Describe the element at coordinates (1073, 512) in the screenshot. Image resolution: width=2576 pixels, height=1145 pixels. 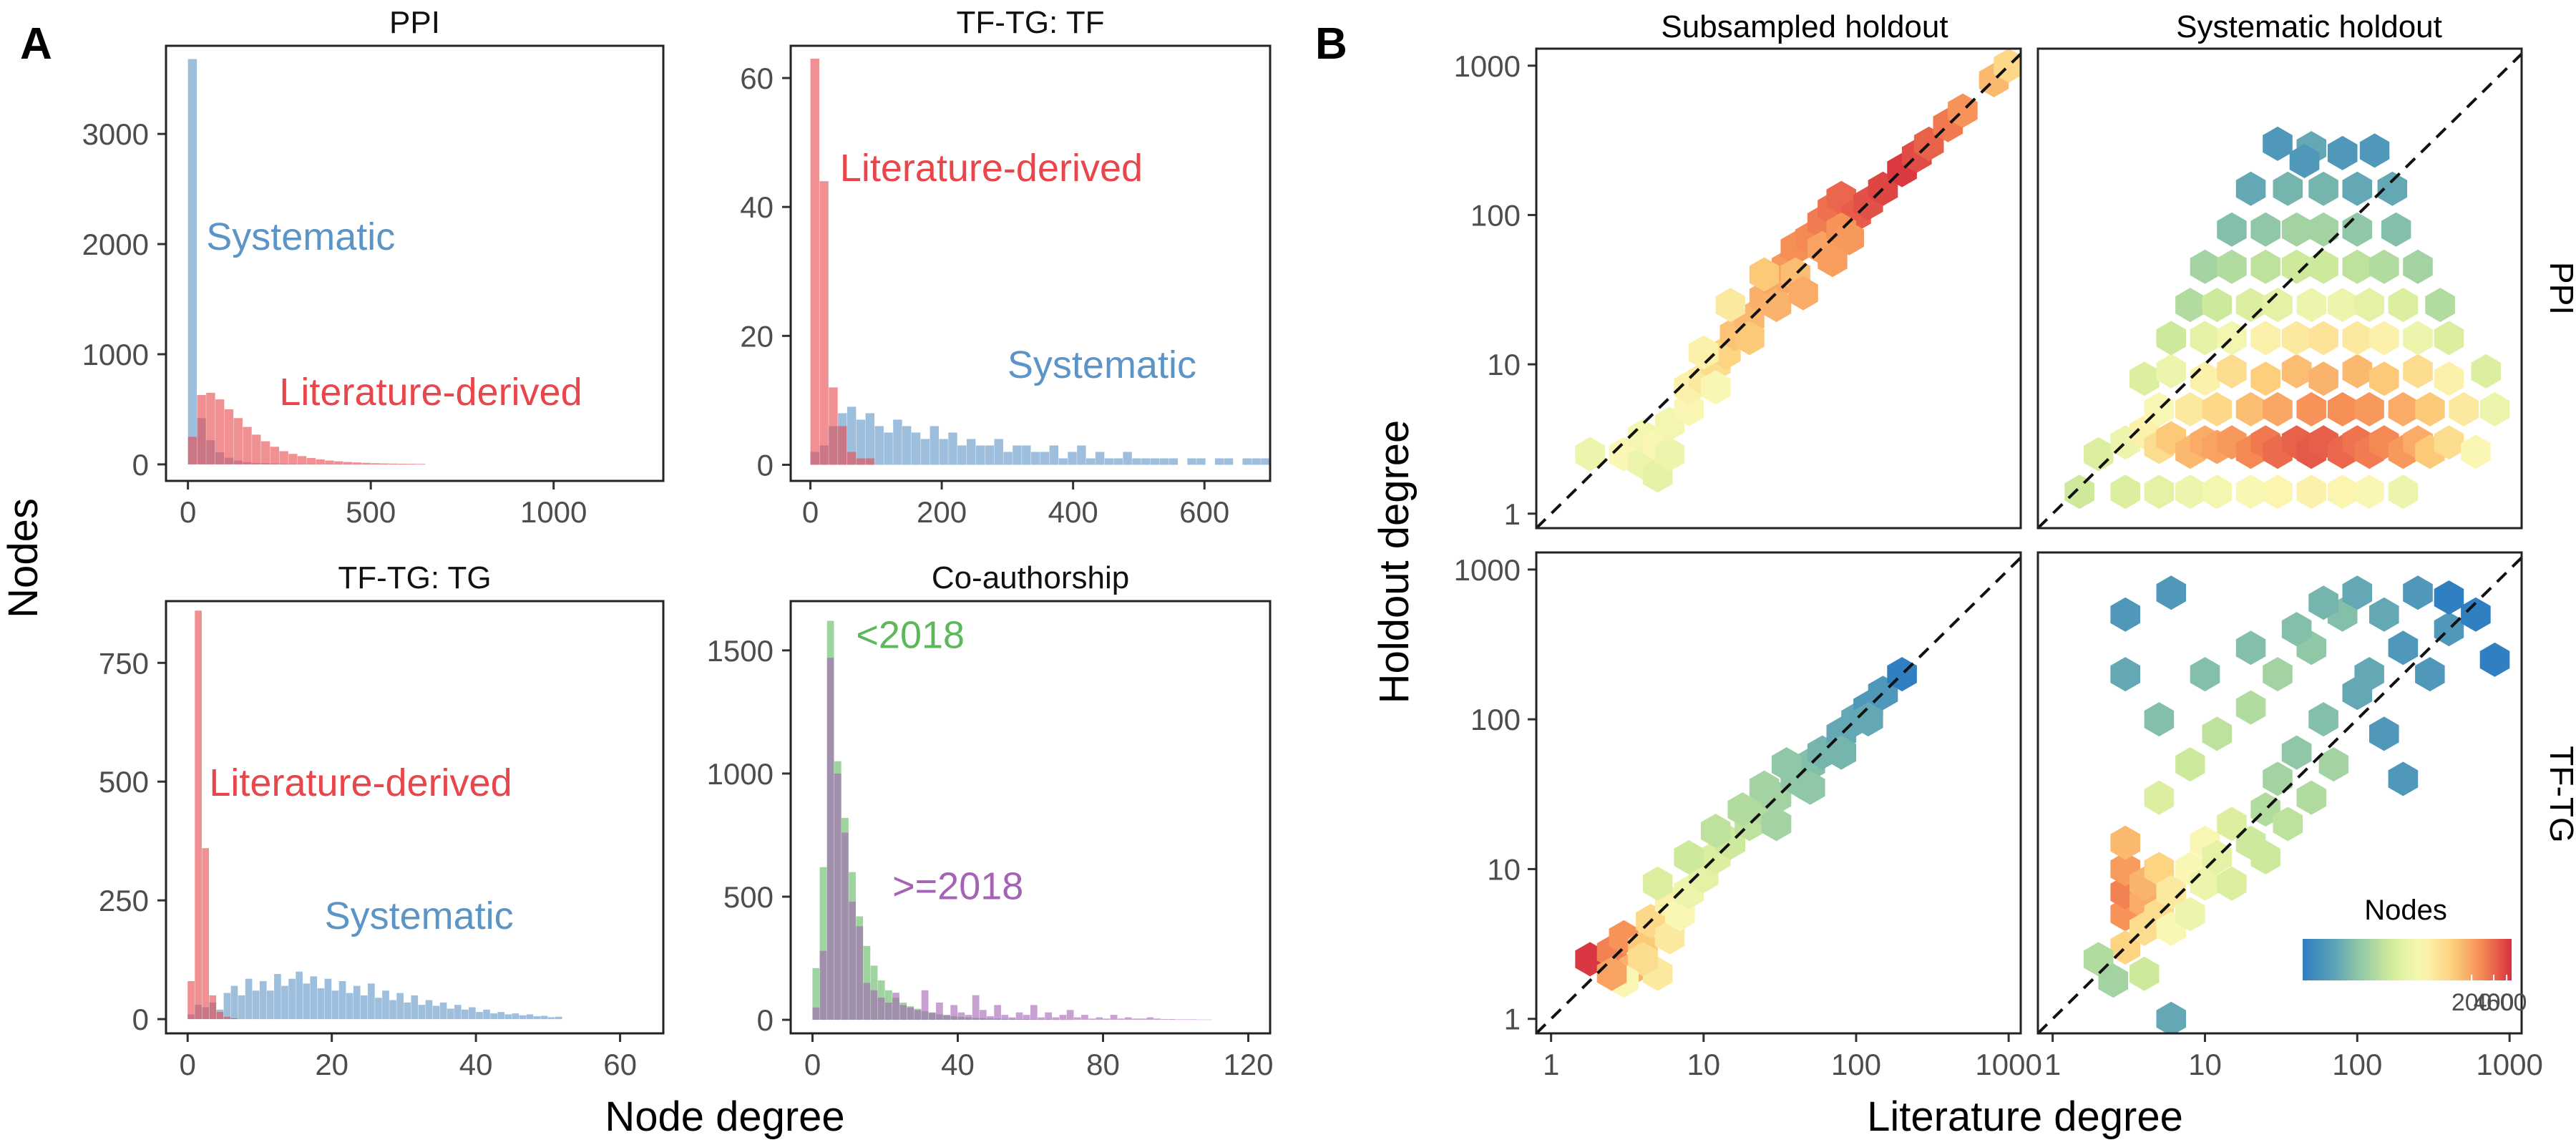
I see `x-tick-label: 400` at that location.